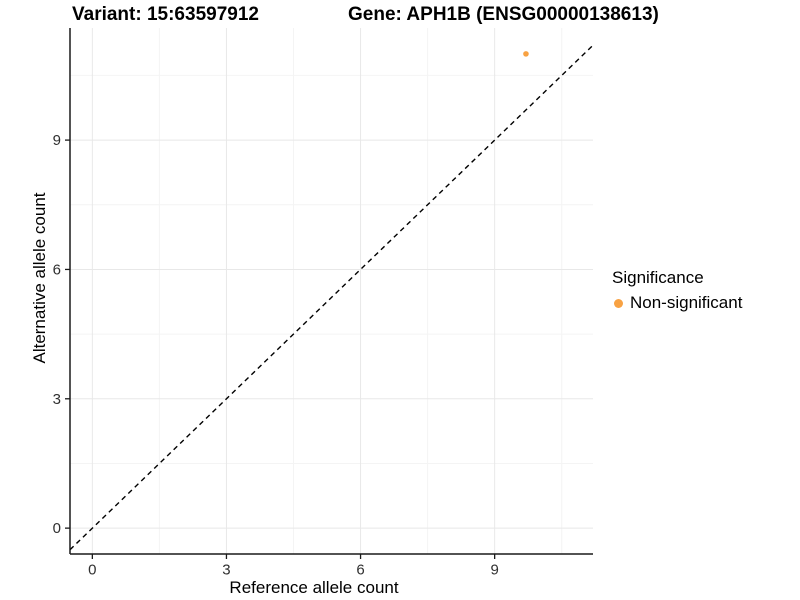 The width and height of the screenshot is (800, 600). Describe the element at coordinates (57, 270) in the screenshot. I see `y-tick-label: 6` at that location.